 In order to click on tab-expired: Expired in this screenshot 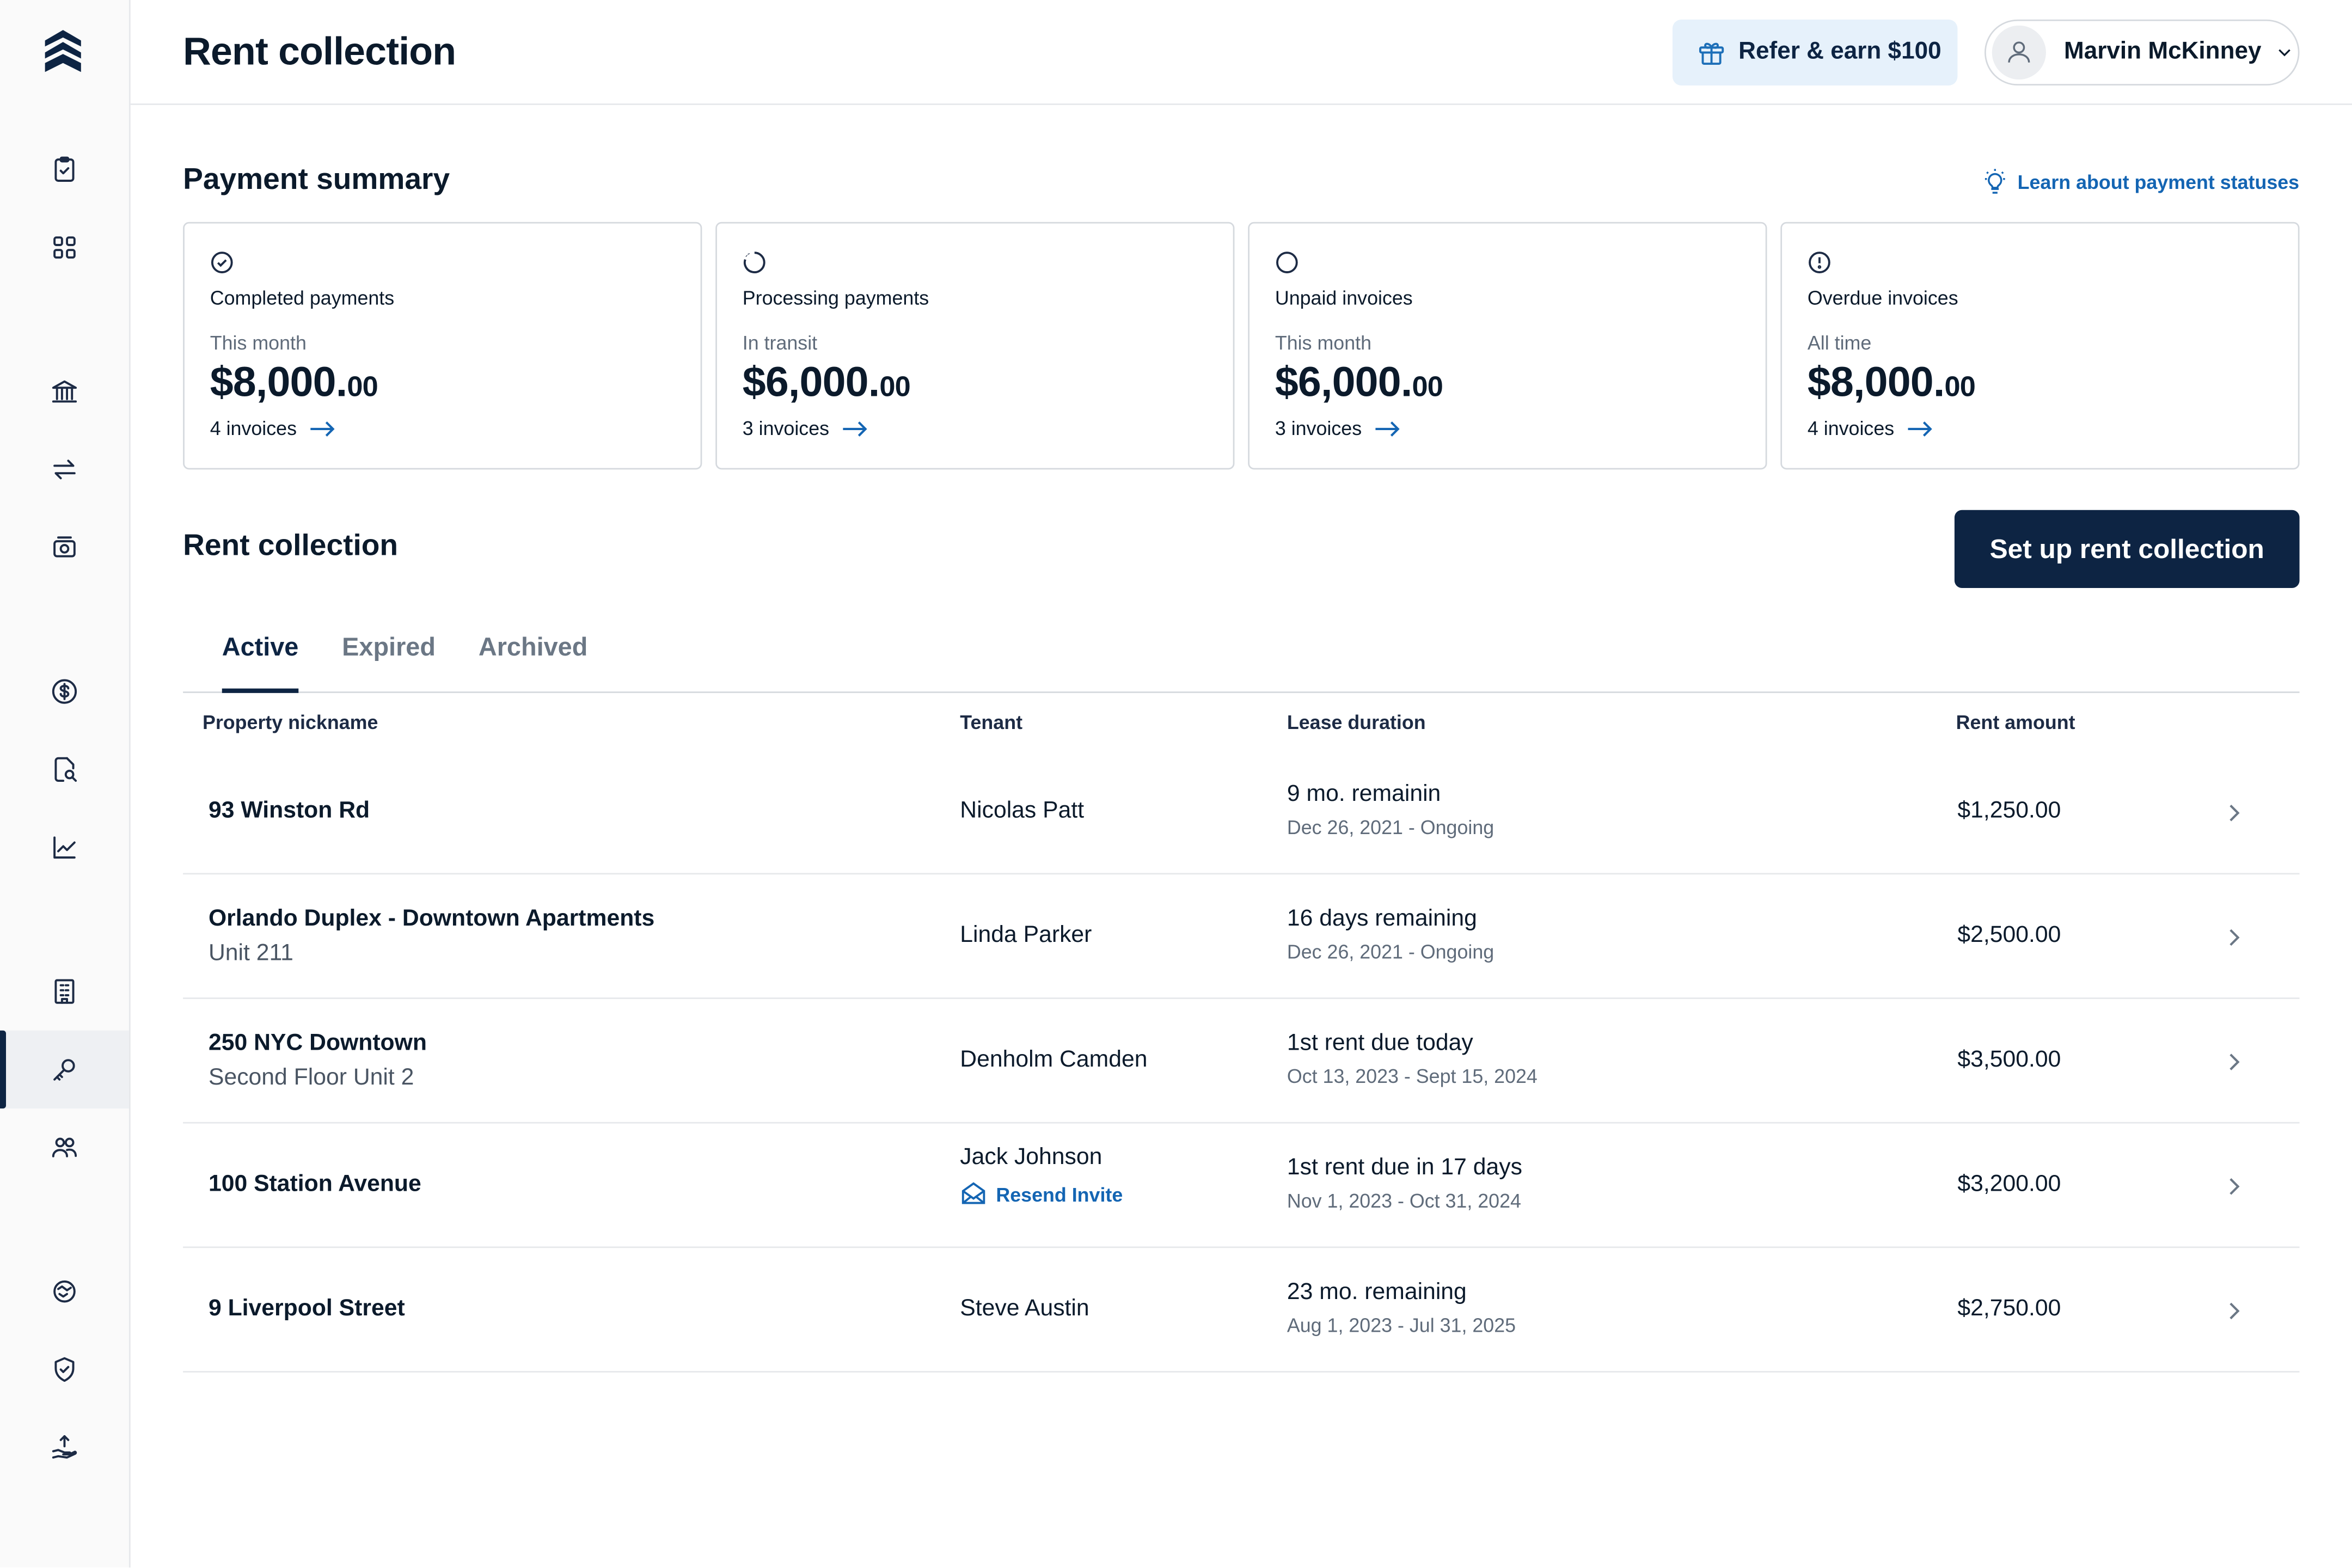, I will do `click(389, 647)`.